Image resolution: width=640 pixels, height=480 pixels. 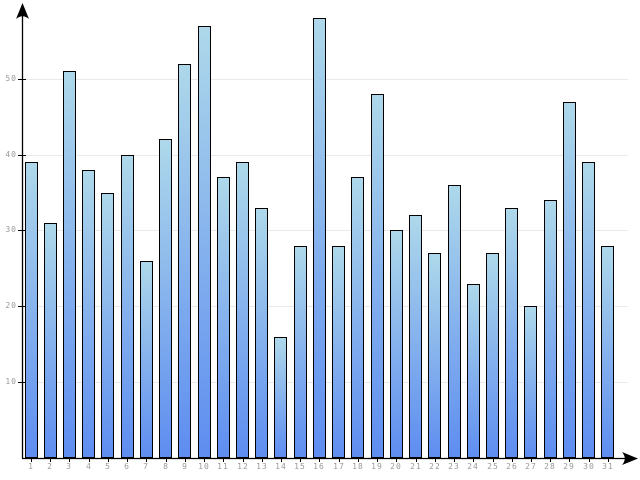 I want to click on x-tick-label: 31, so click(x=608, y=466).